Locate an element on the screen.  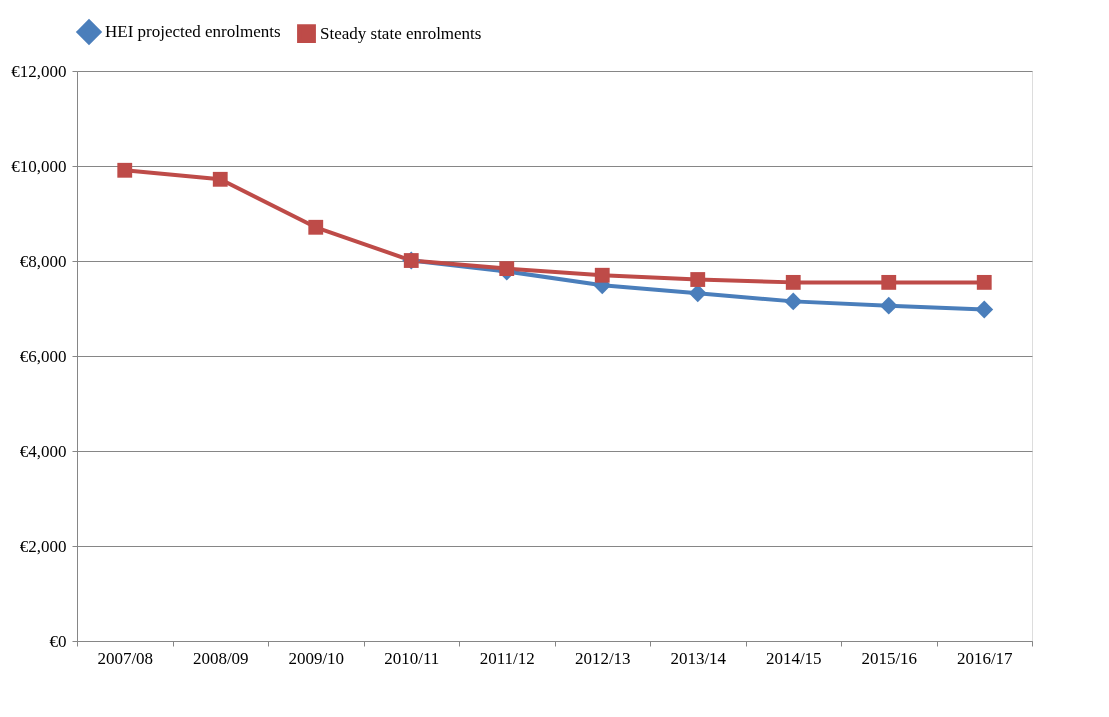
y-tick-label: €12,000 is located at coordinates (39, 71).